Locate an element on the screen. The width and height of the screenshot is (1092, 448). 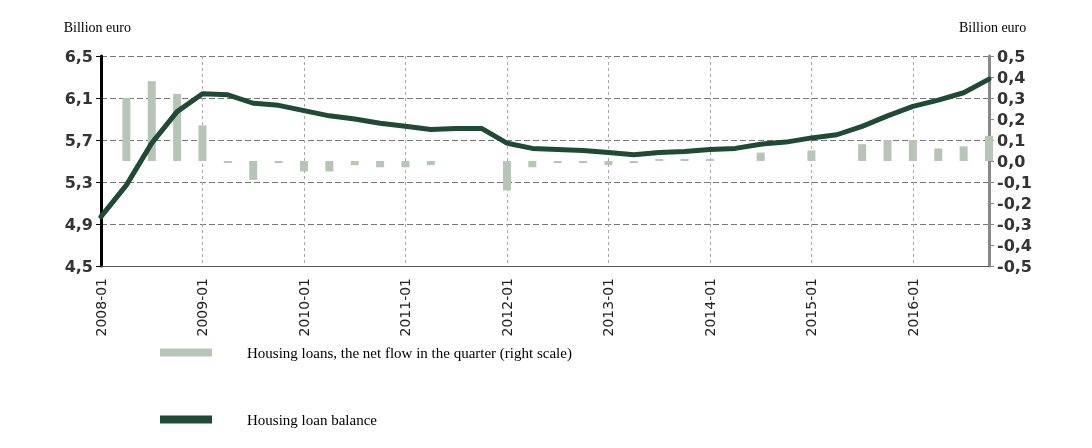
x-tick-label: 2011-01 is located at coordinates (405, 307).